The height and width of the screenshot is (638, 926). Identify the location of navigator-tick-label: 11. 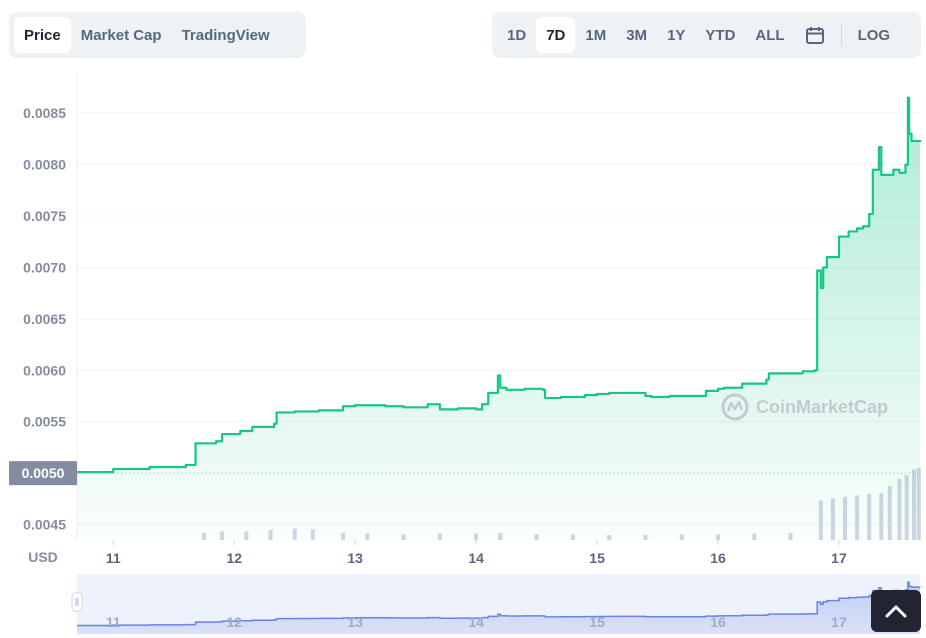
(113, 622).